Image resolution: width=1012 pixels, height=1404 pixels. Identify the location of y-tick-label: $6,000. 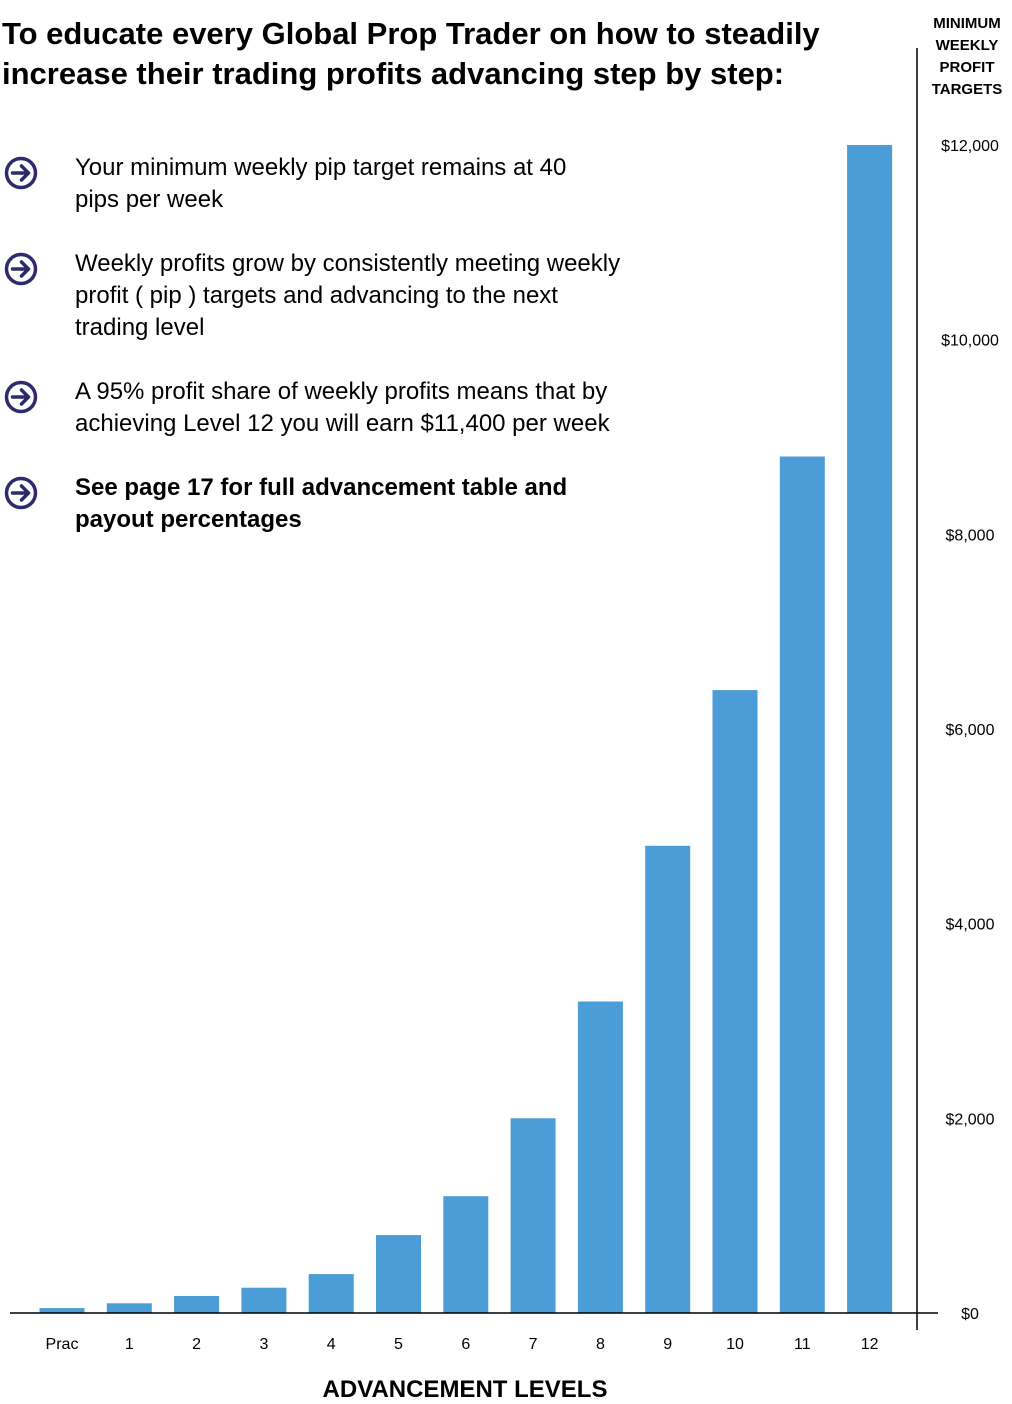
(970, 730).